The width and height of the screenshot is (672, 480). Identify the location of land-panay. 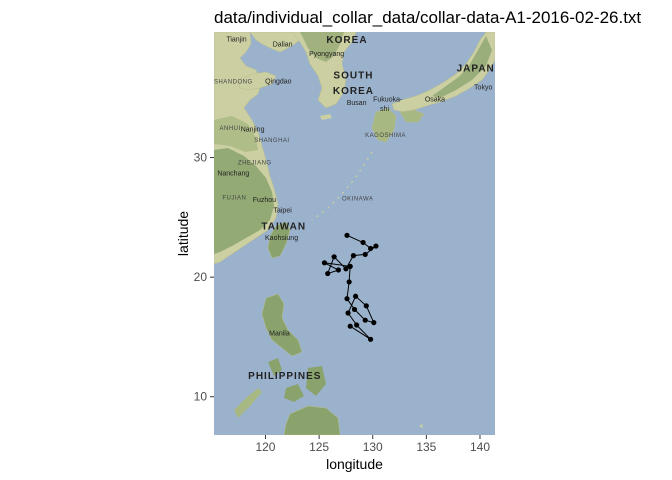
(294, 393).